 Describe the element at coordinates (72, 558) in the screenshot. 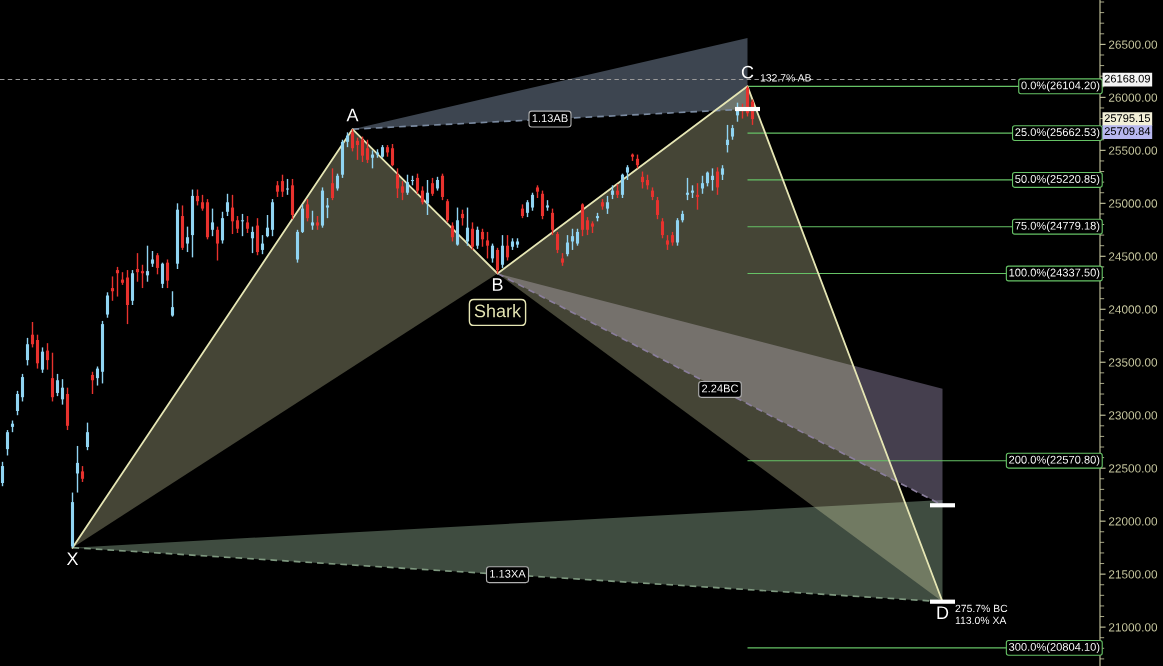

I see `data-label: X` at that location.